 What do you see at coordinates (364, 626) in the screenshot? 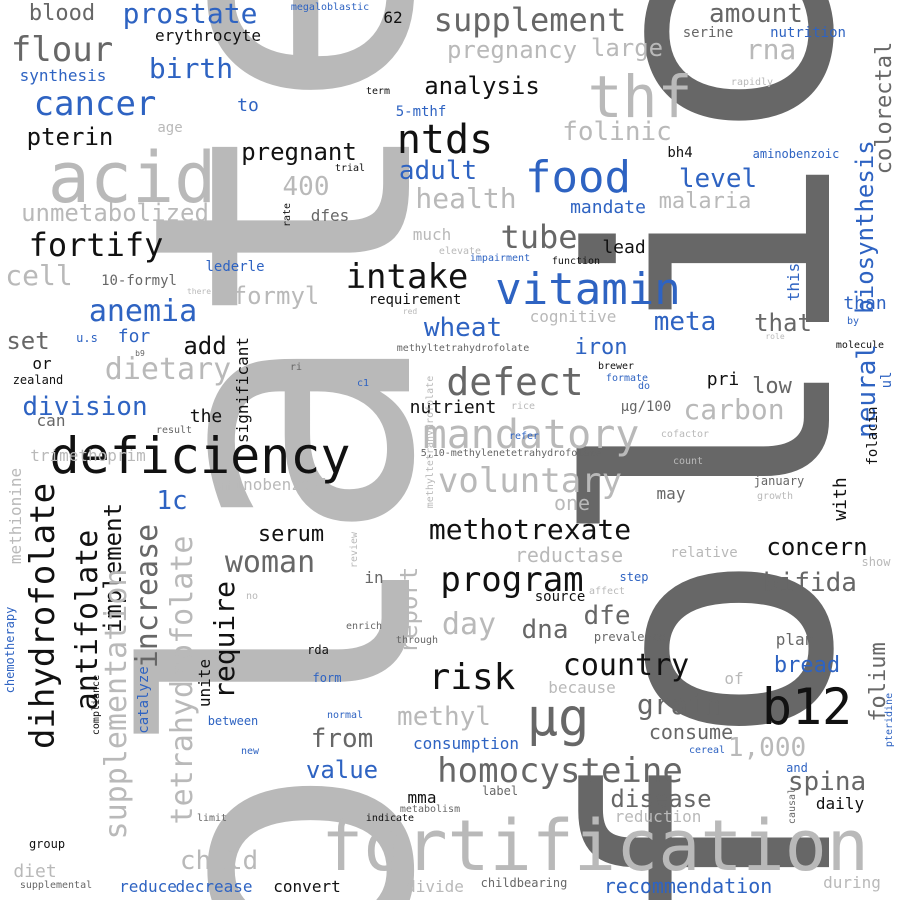
I see `word-enrich: enrich` at bounding box center [364, 626].